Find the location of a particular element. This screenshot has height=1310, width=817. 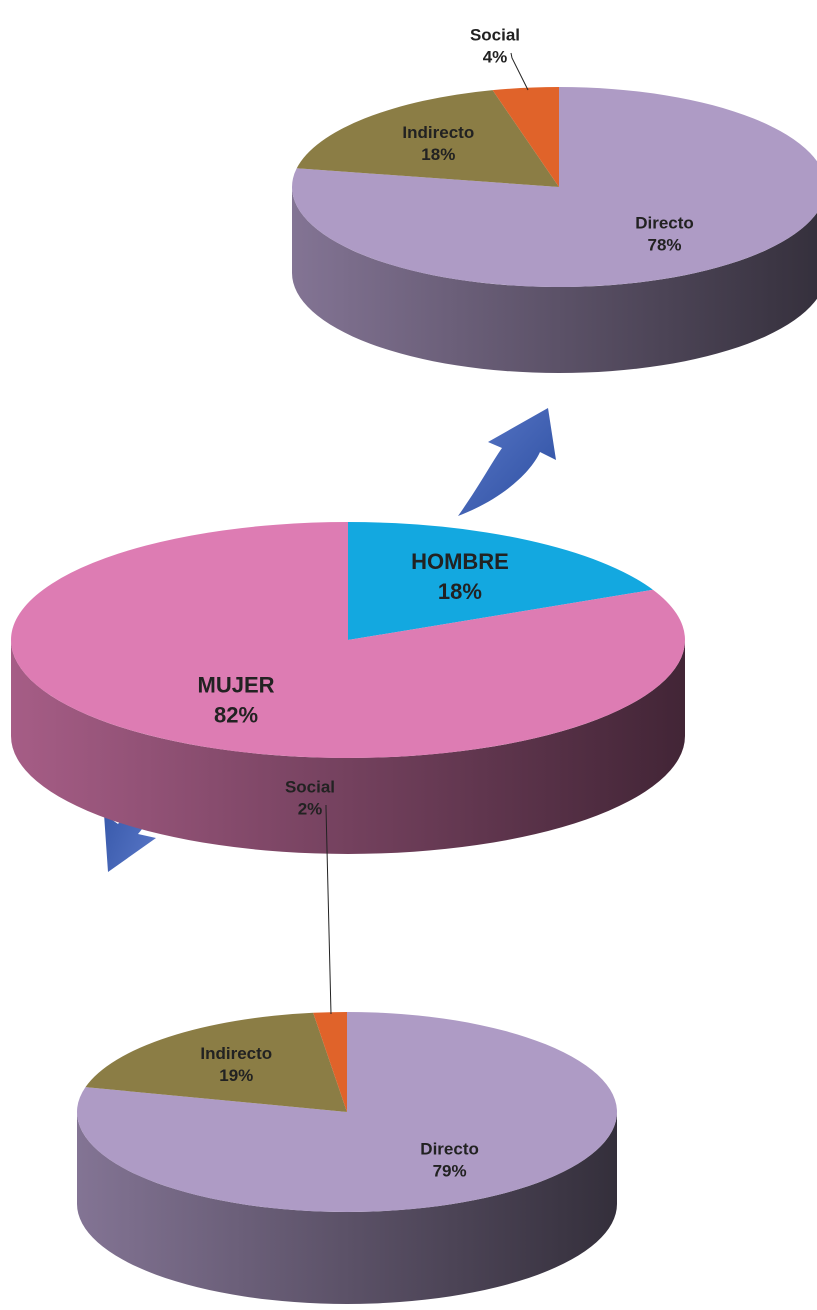

slice-value-label: 82% is located at coordinates (236, 715).